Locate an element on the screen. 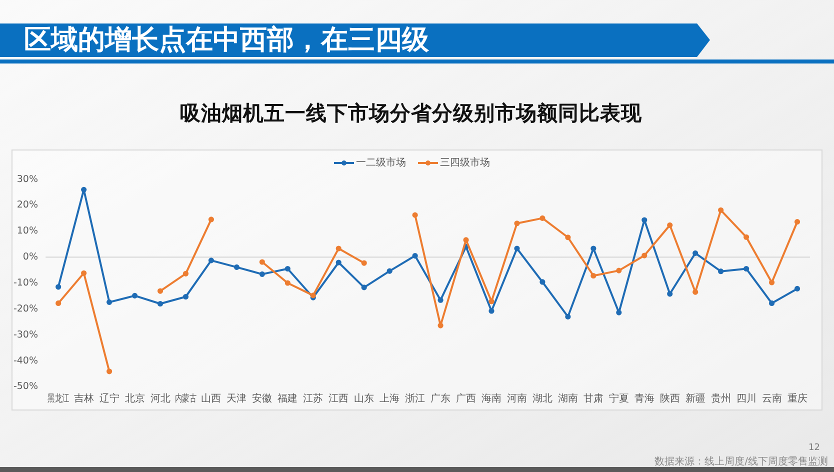  x-tick-label: 贵州 is located at coordinates (720, 398).